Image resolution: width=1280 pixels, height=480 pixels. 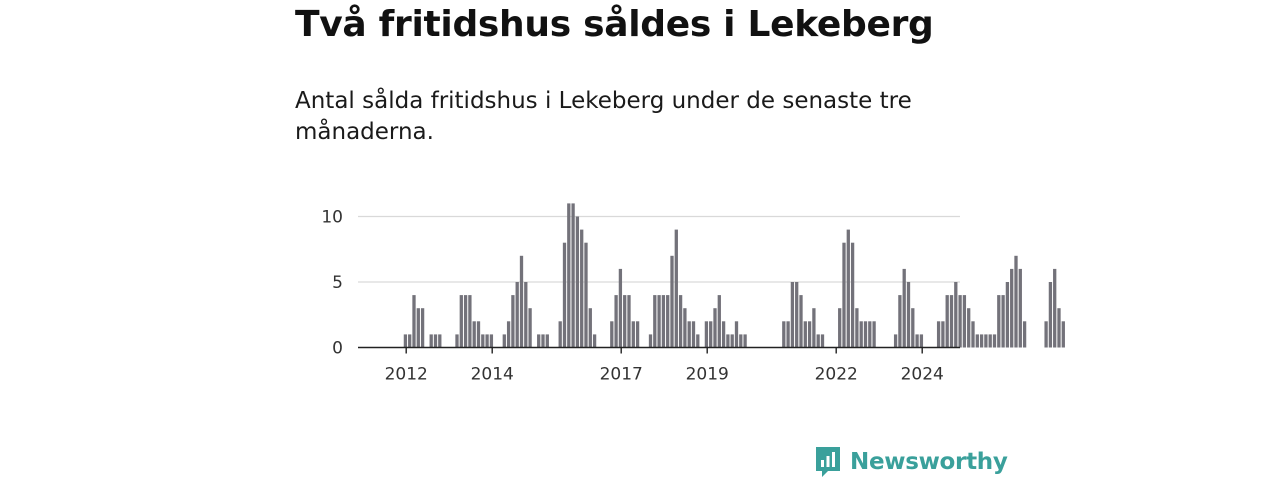 I want to click on x-tick-label-2017: 2017, so click(x=621, y=375).